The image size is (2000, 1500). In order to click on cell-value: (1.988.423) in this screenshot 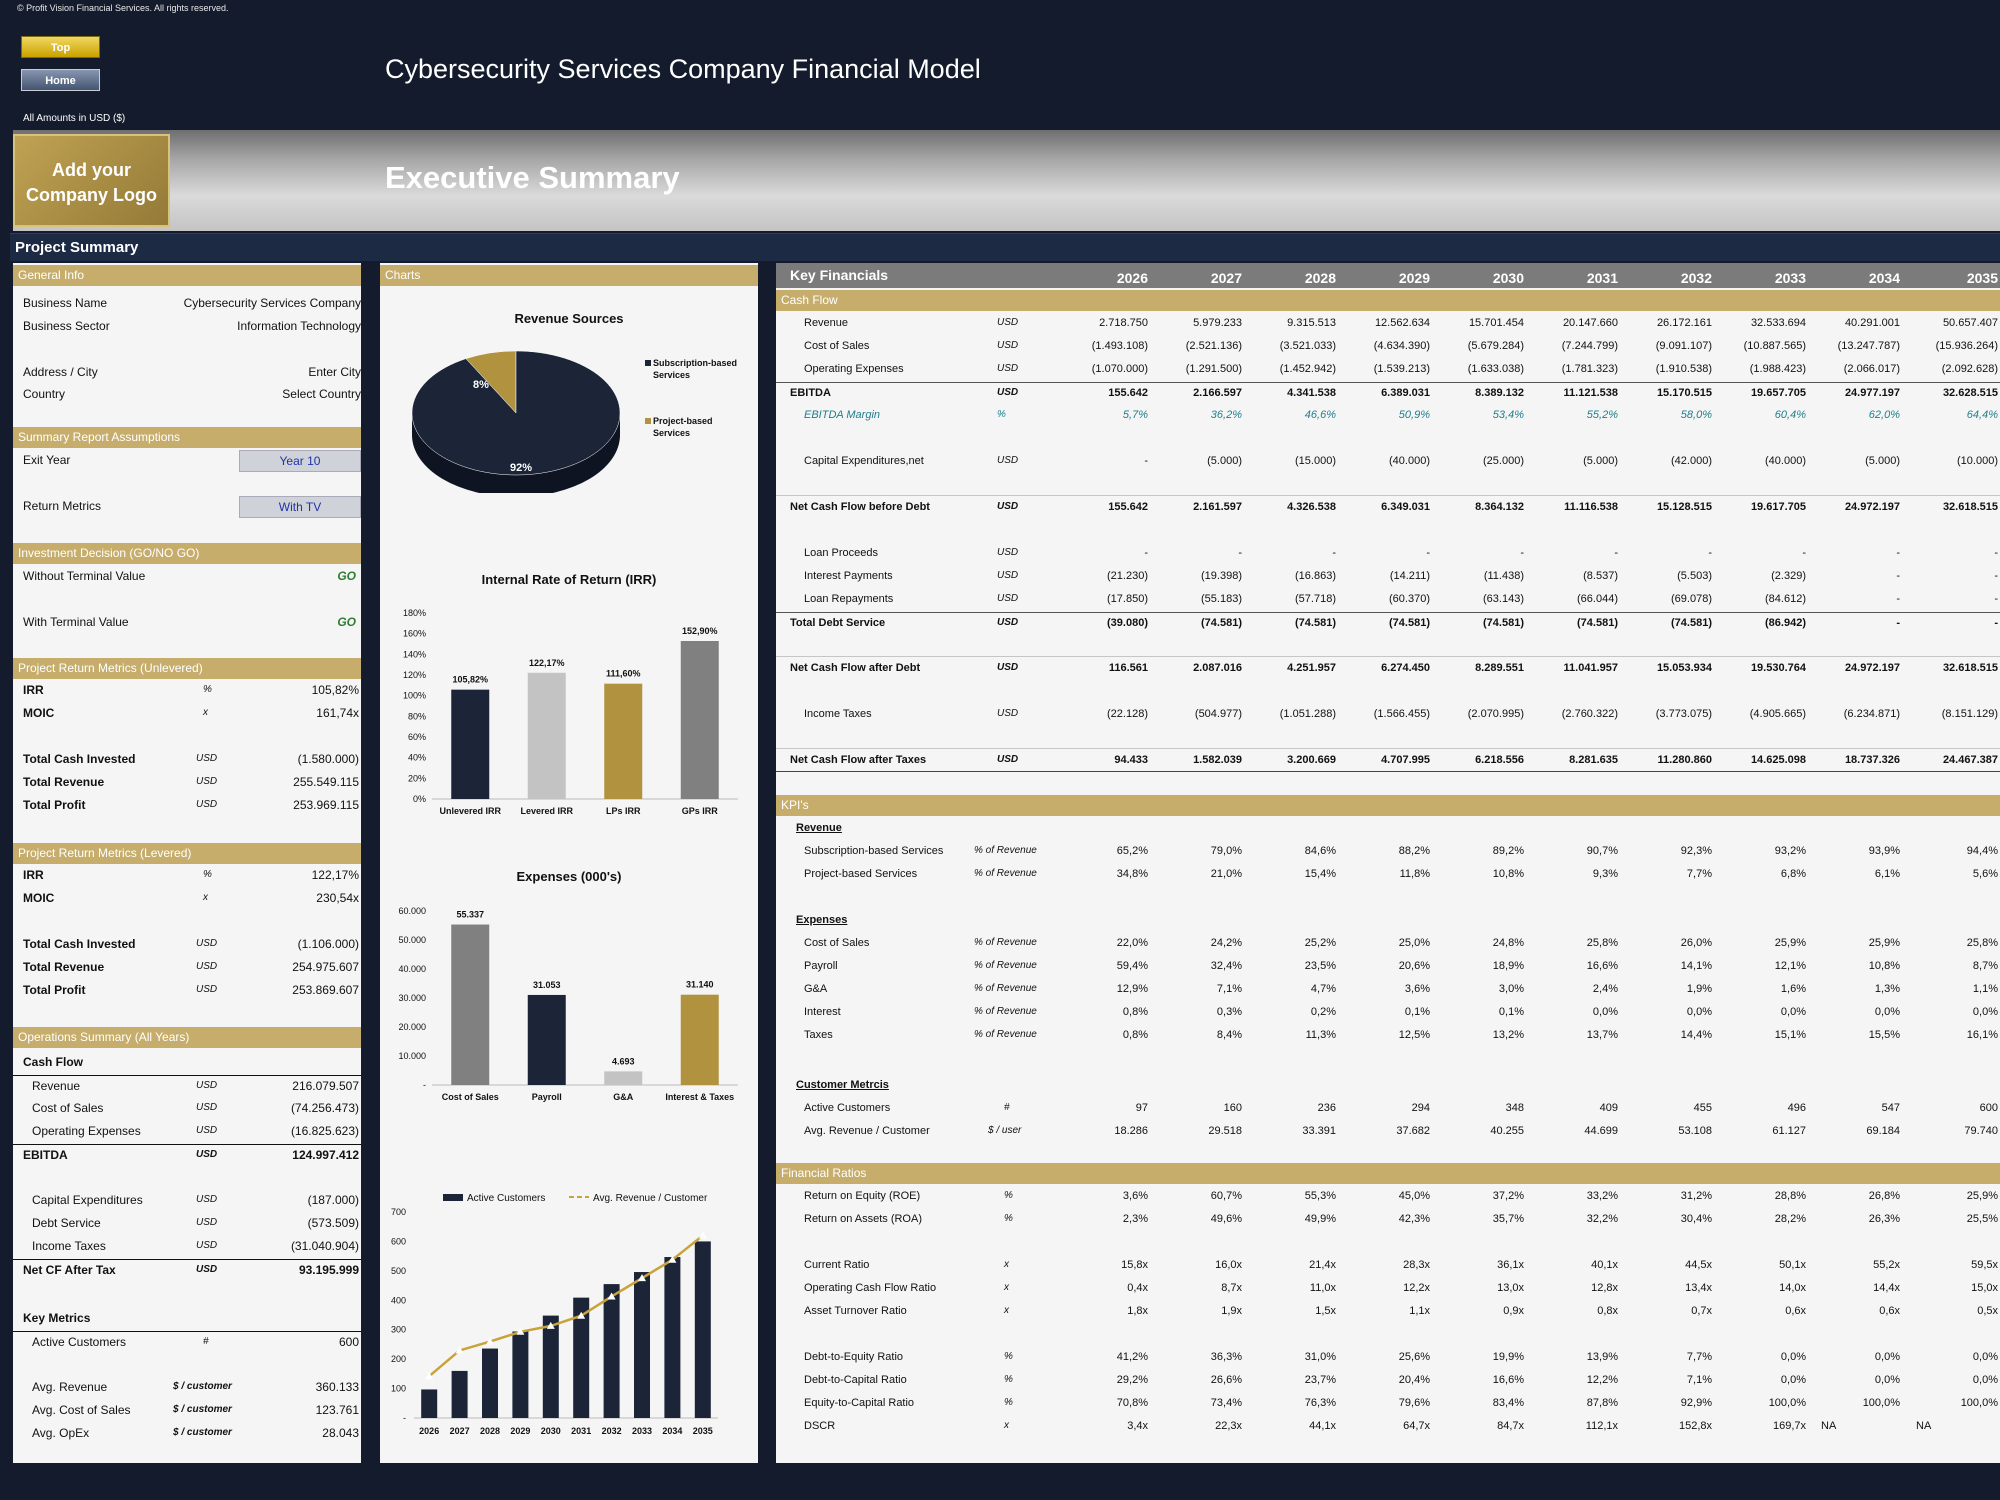, I will do `click(1777, 369)`.